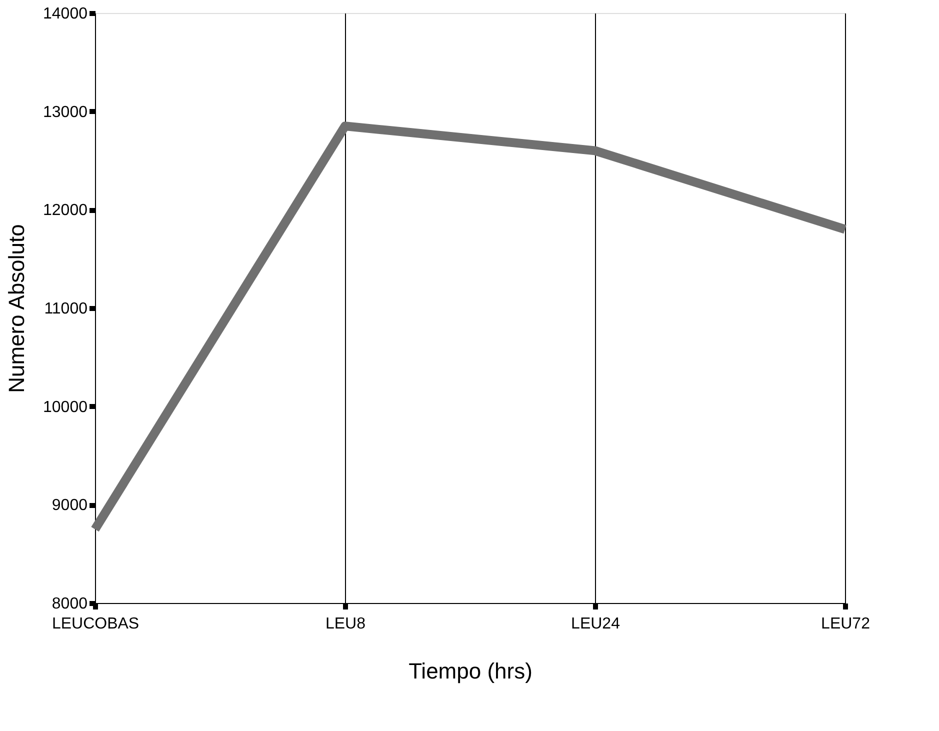 This screenshot has height=731, width=939. Describe the element at coordinates (65, 14) in the screenshot. I see `y-tick-label: 14000` at that location.